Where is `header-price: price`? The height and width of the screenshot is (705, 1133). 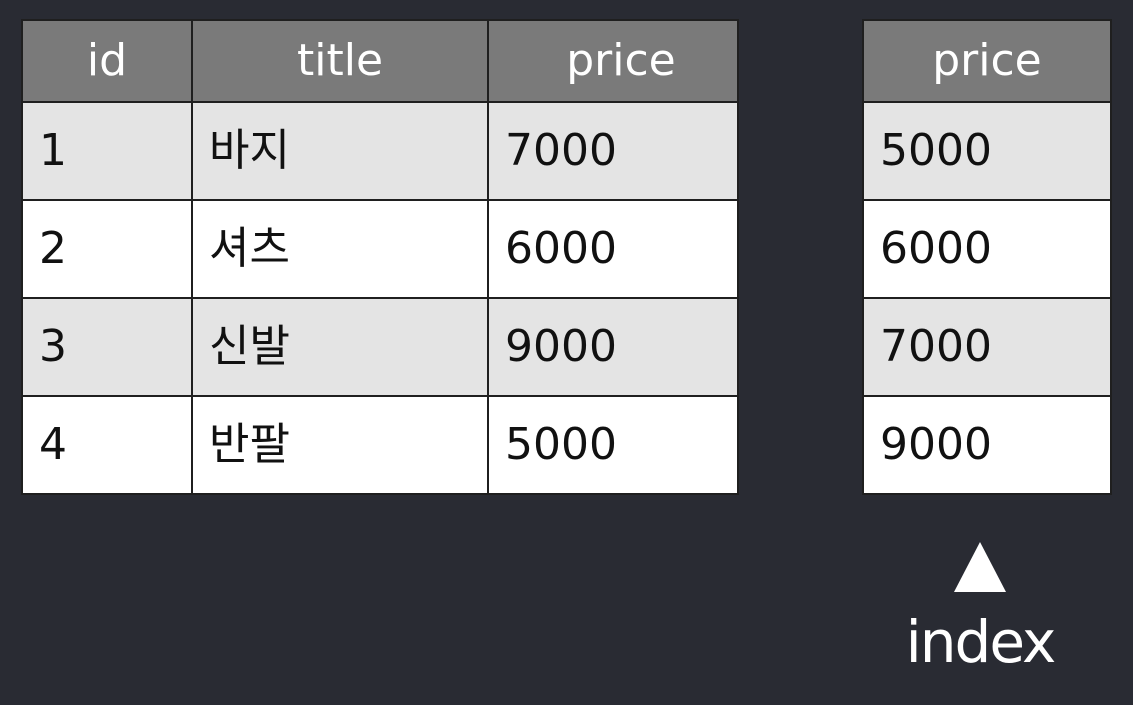 header-price: price is located at coordinates (613, 61).